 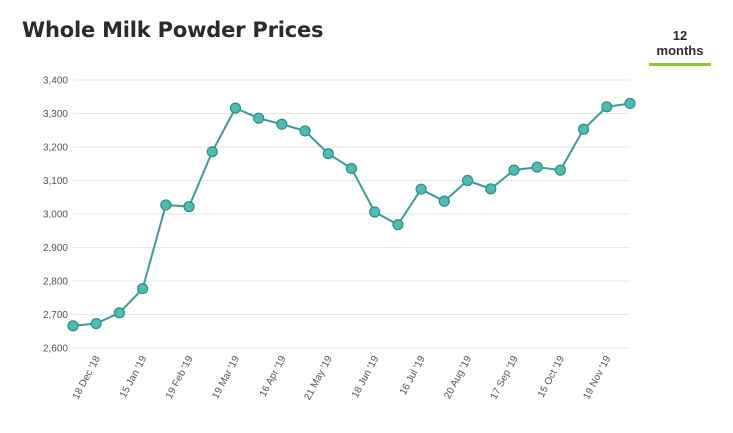 I want to click on x-tick-label: 15 Jan '19, so click(x=133, y=377).